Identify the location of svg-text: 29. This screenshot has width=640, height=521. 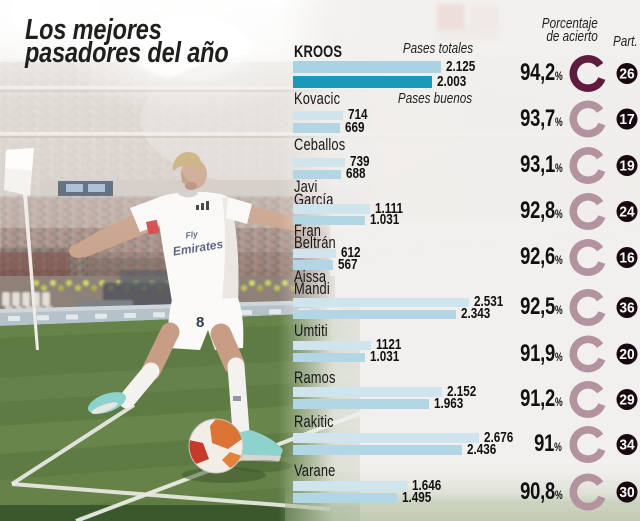
(626, 400).